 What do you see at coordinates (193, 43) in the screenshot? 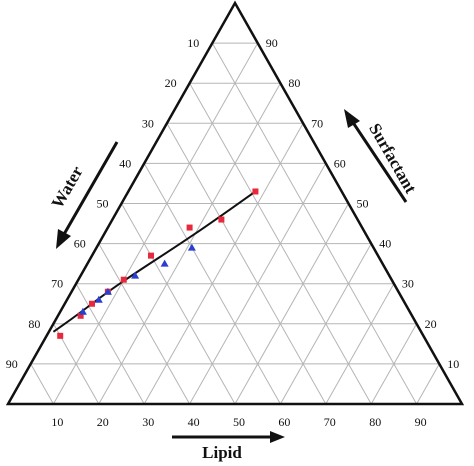
I see `water-tick-label: 10` at bounding box center [193, 43].